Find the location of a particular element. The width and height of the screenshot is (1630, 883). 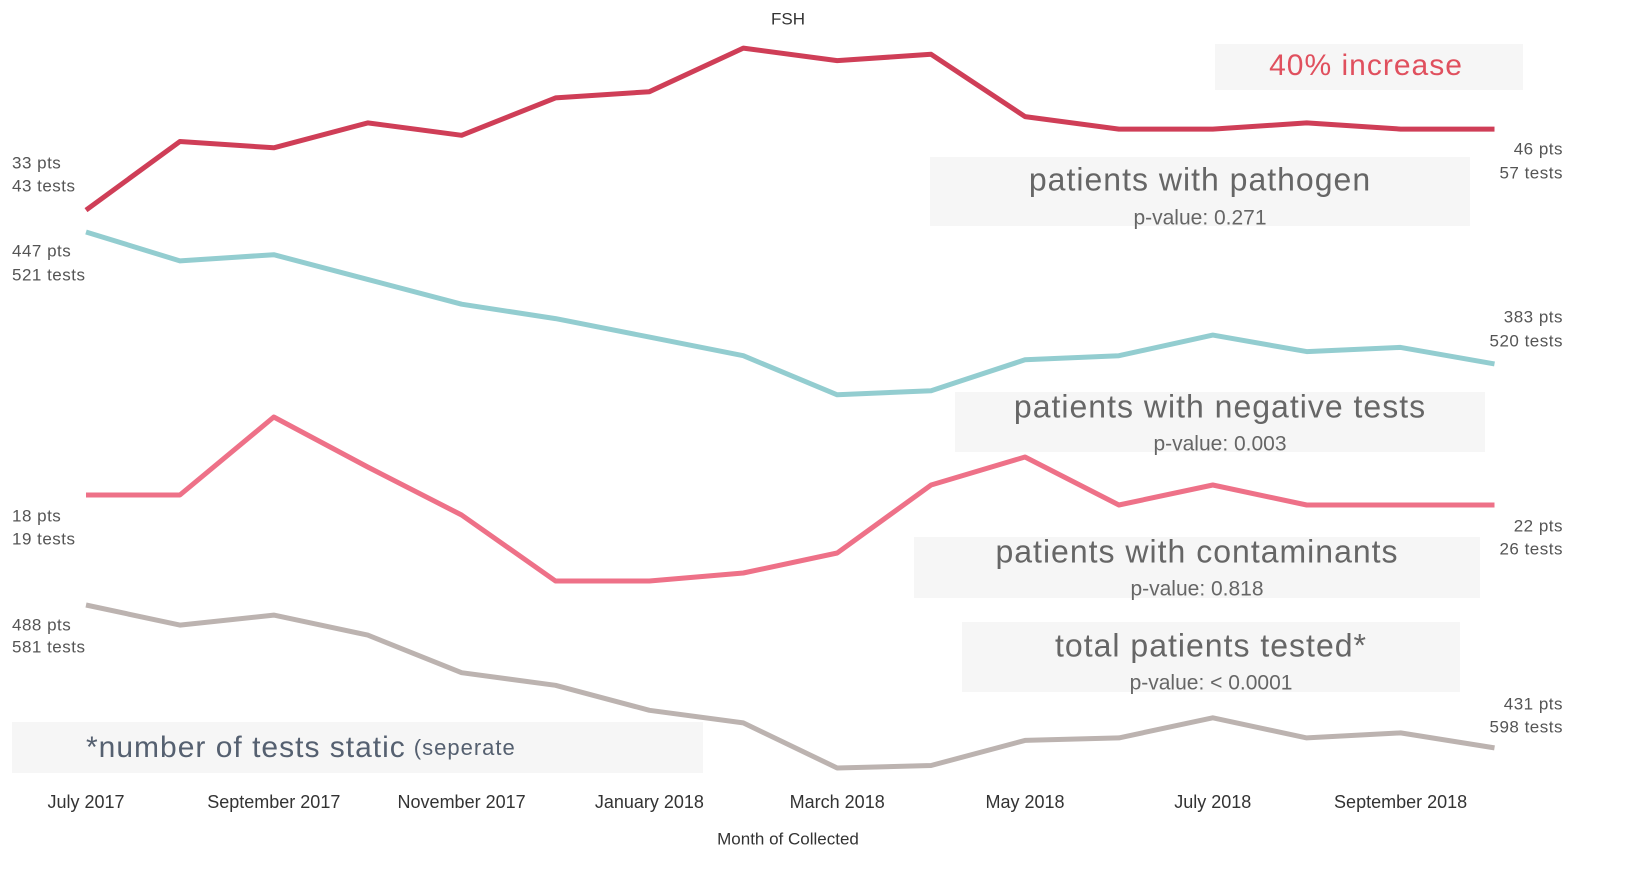

start-label: 33 pts is located at coordinates (36, 162).